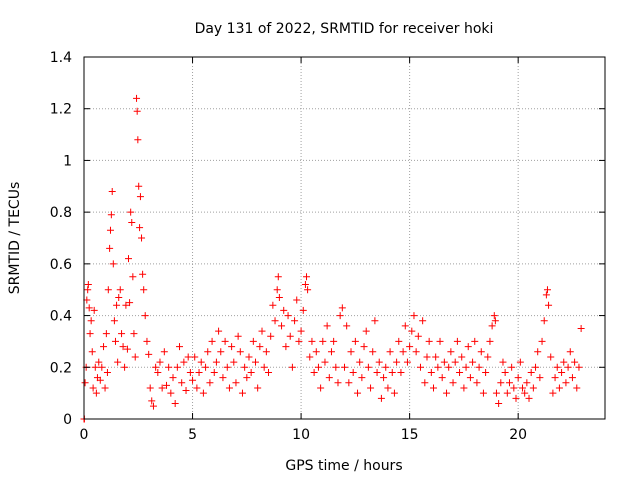 The width and height of the screenshot is (640, 485). I want to click on y-tick-label: 1, so click(67, 161).